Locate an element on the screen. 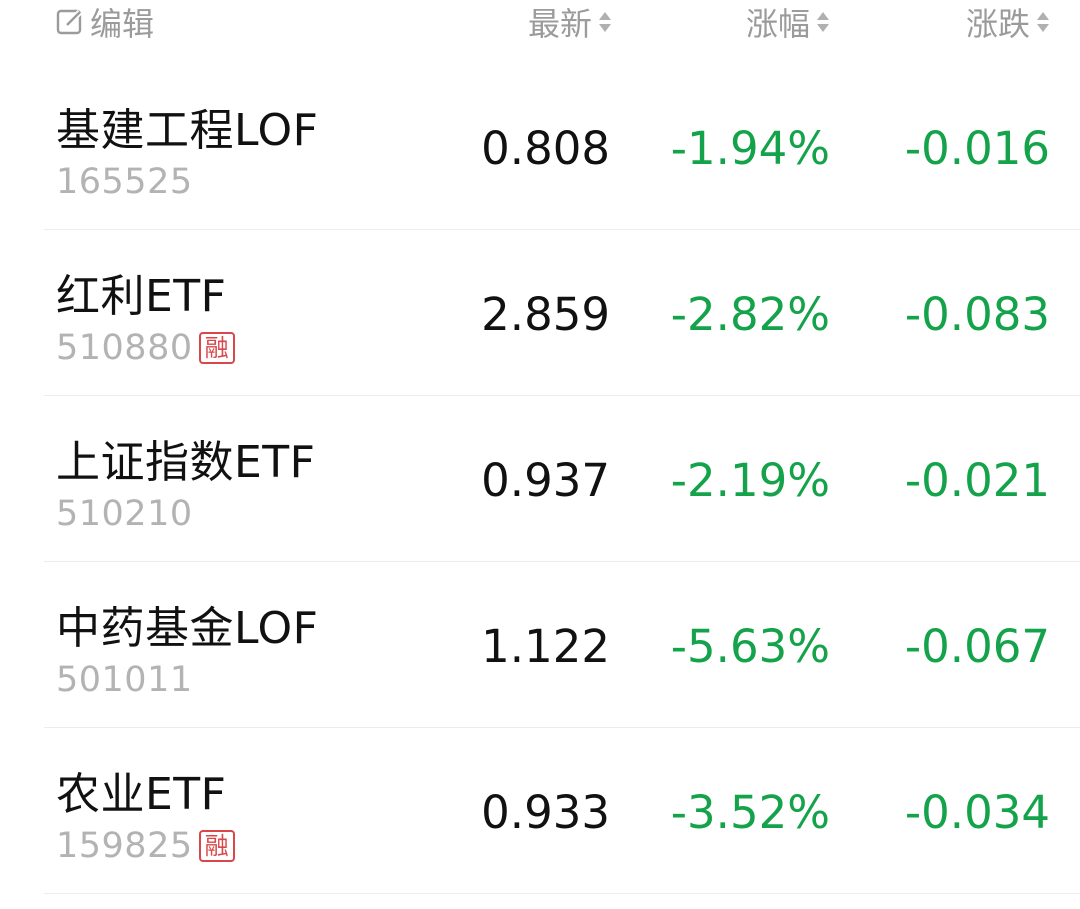 The width and height of the screenshot is (1080, 909). change-amount: -0.016 is located at coordinates (977, 148).